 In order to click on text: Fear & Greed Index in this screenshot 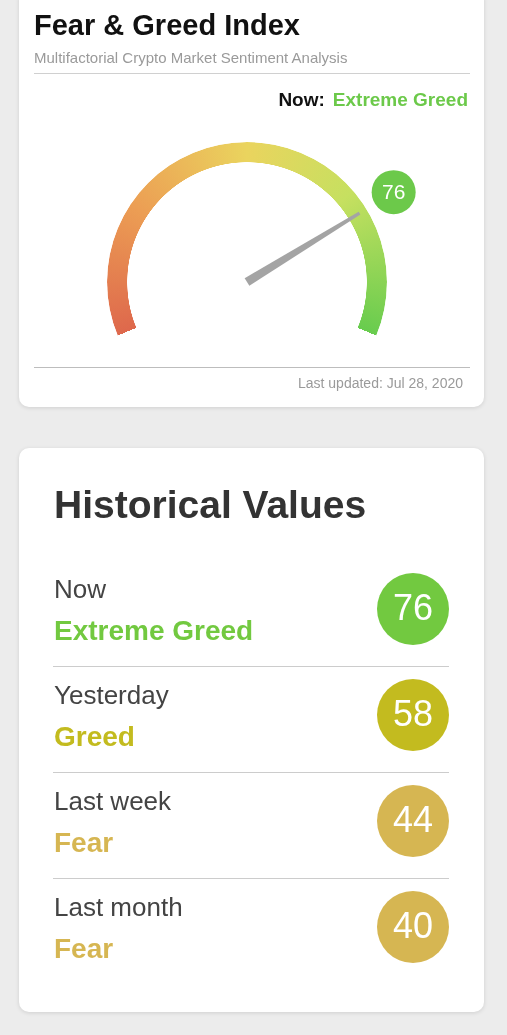, I will do `click(167, 25)`.